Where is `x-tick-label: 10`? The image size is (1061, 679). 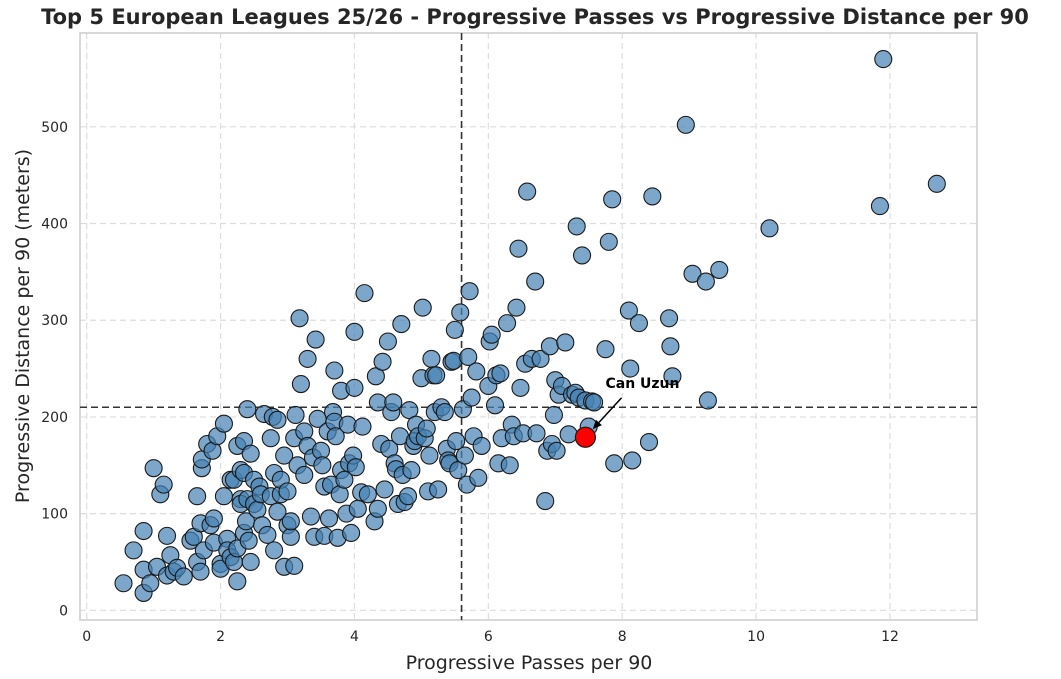 x-tick-label: 10 is located at coordinates (756, 637).